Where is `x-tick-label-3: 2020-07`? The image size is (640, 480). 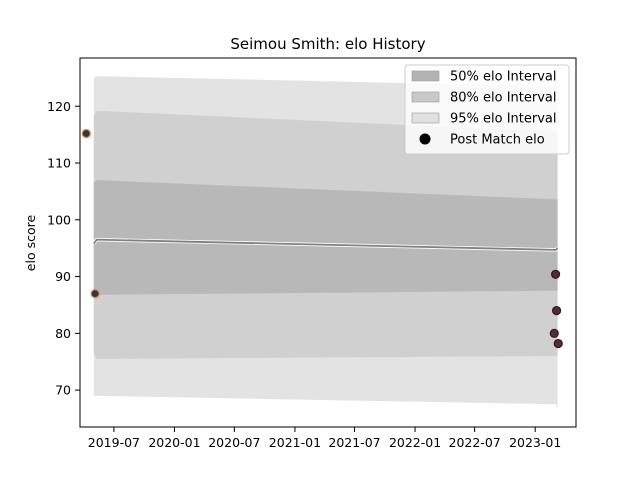 x-tick-label-3: 2020-07 is located at coordinates (234, 442).